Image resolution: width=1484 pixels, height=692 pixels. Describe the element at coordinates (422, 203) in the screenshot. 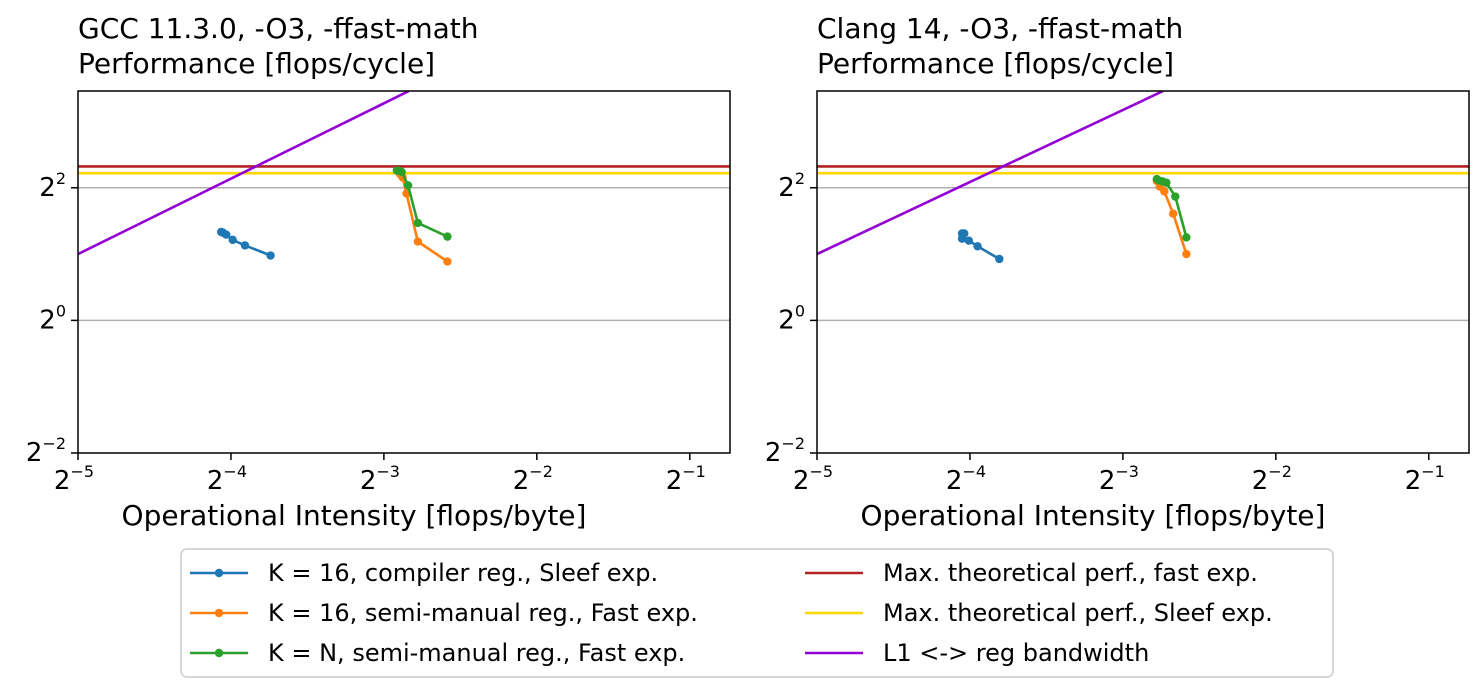

I see `series-2-line` at that location.